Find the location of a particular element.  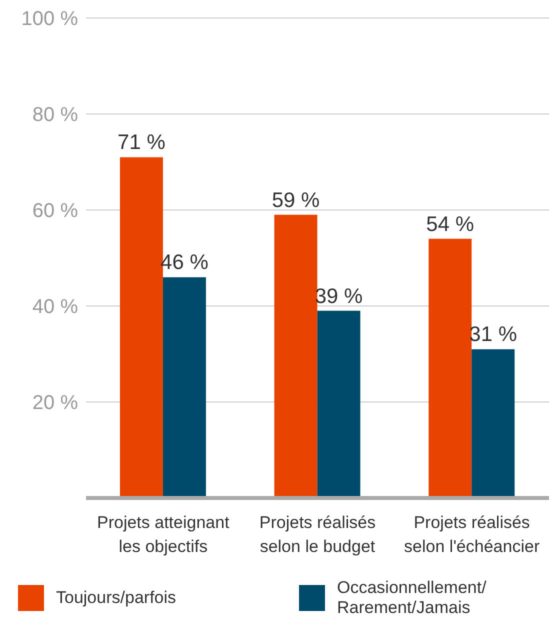

x-tick-label: Projets réalisés selon le budget is located at coordinates (317, 534).